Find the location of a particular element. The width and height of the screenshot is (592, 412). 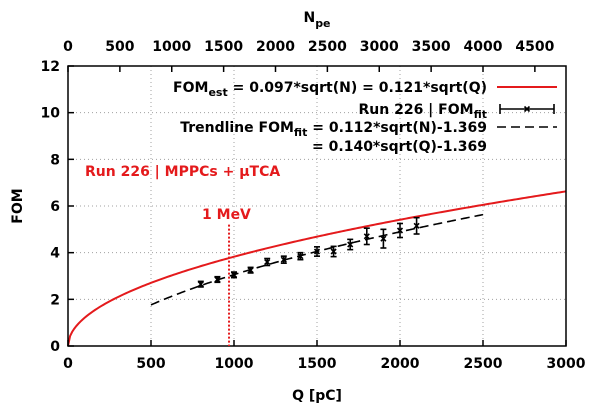

x2-tick-label: 3500 is located at coordinates (431, 47).